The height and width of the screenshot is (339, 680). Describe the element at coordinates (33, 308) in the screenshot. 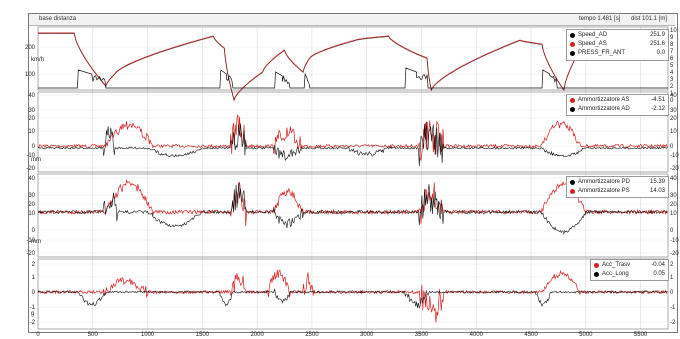

I see `y-tick-label: -1` at that location.